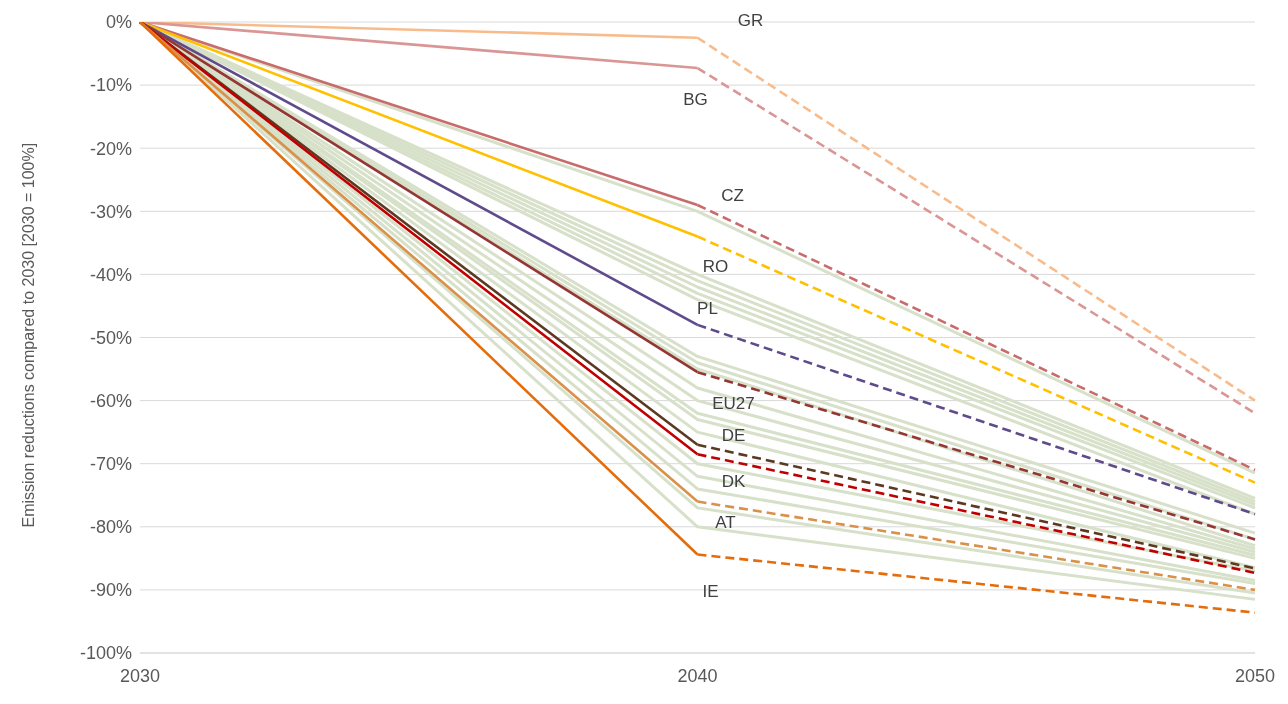 This screenshot has height=704, width=1288. Describe the element at coordinates (110, 274) in the screenshot. I see `y-tick-label: -40%` at that location.